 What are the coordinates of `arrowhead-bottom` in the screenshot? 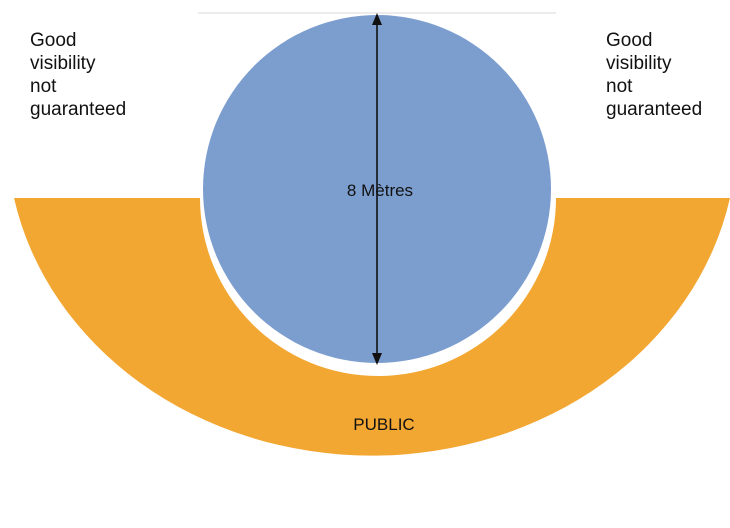 It's located at (377, 359).